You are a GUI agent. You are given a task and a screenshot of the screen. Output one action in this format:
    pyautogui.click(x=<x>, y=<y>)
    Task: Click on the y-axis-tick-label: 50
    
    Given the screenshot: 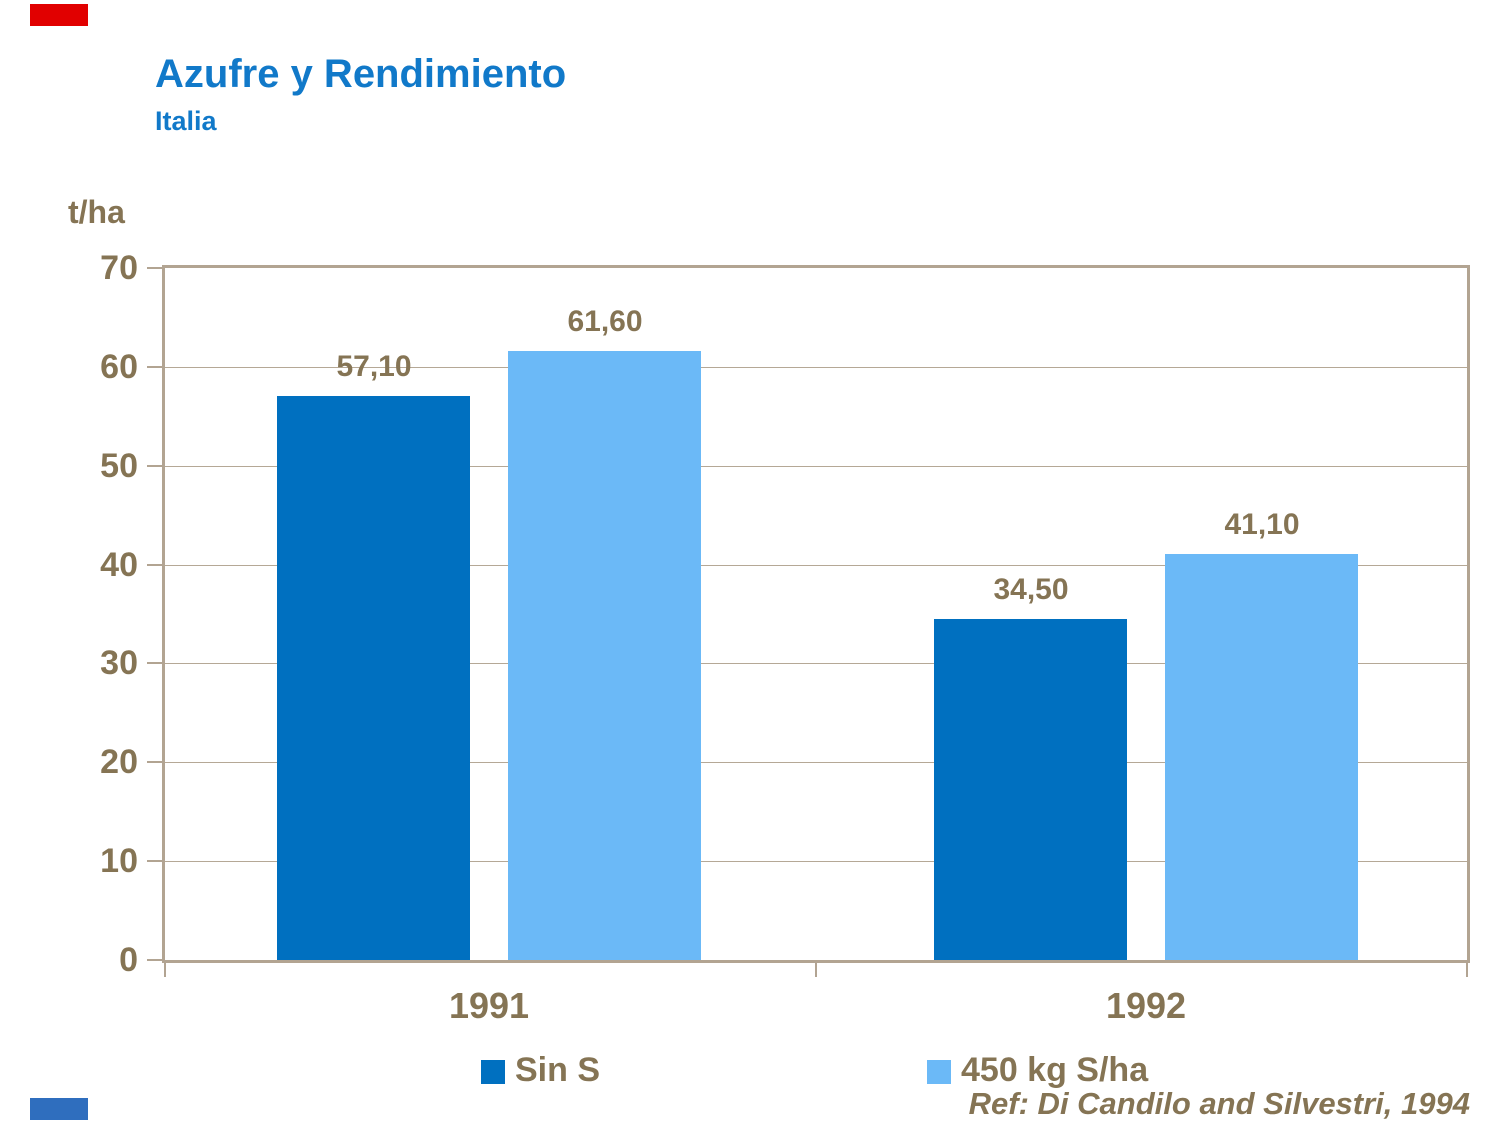 What is the action you would take?
    pyautogui.click(x=119, y=466)
    